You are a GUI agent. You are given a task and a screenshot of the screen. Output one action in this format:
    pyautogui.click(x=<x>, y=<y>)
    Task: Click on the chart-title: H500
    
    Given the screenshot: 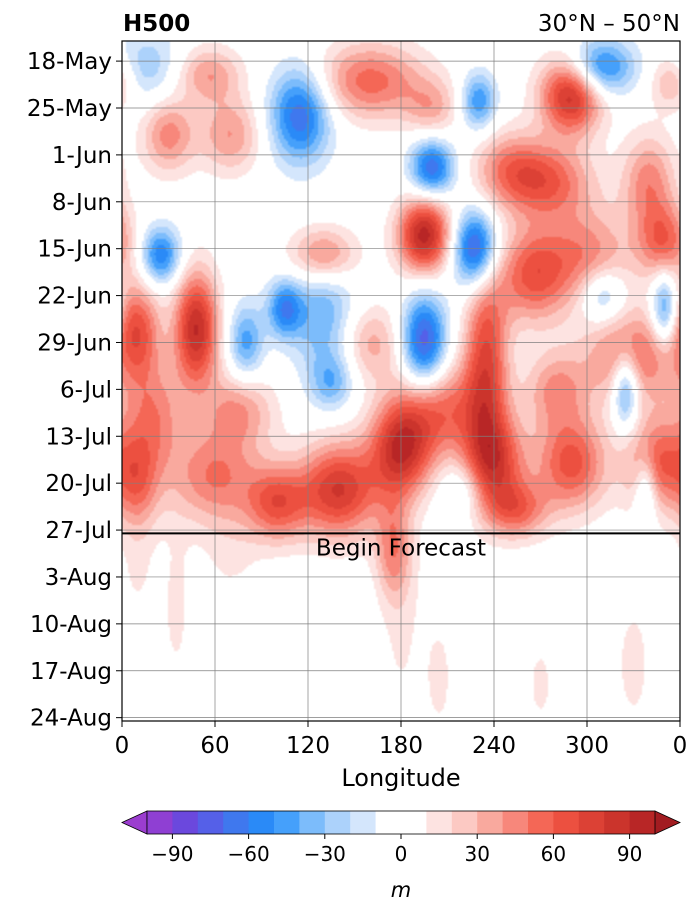 What is the action you would take?
    pyautogui.click(x=156, y=24)
    